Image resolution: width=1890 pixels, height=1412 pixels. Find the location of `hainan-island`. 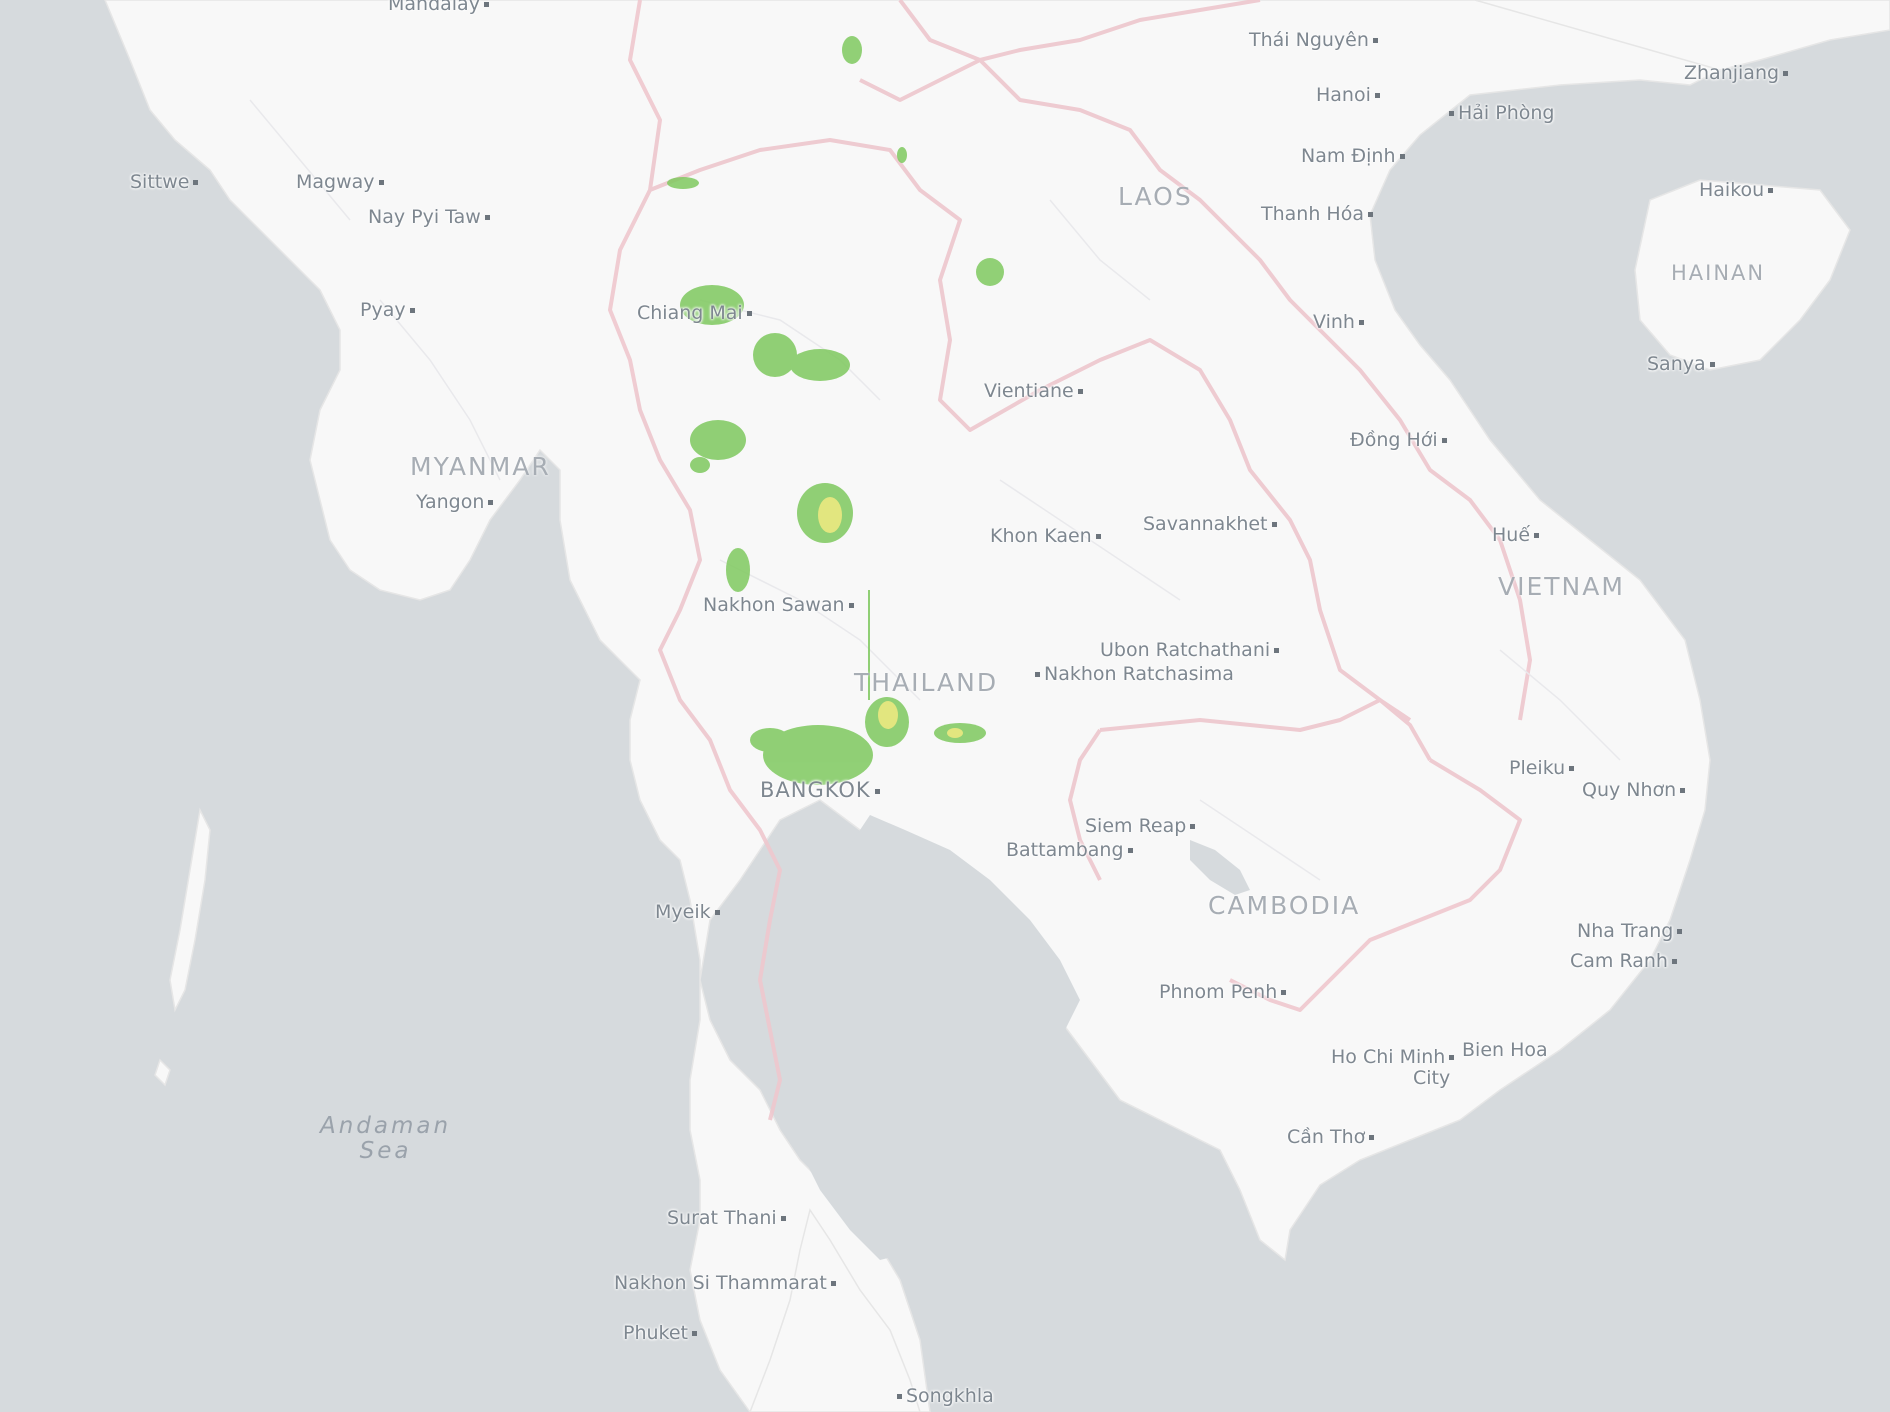

hainan-island is located at coordinates (1742, 275).